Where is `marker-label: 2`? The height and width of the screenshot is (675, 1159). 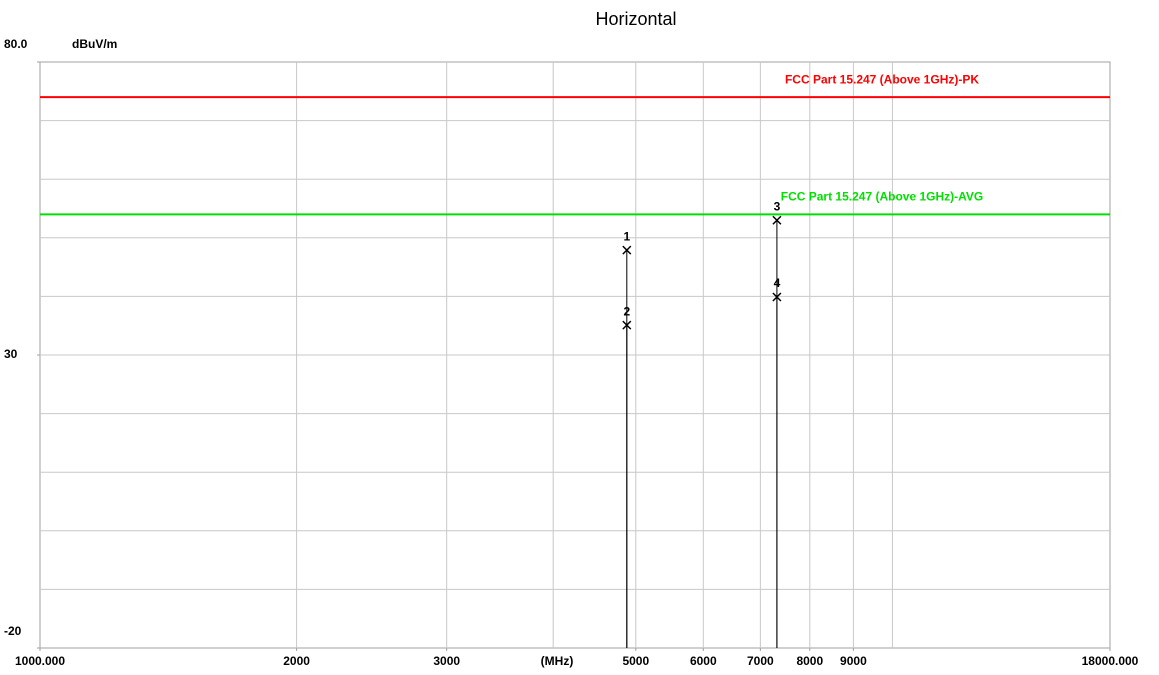 marker-label: 2 is located at coordinates (626, 311).